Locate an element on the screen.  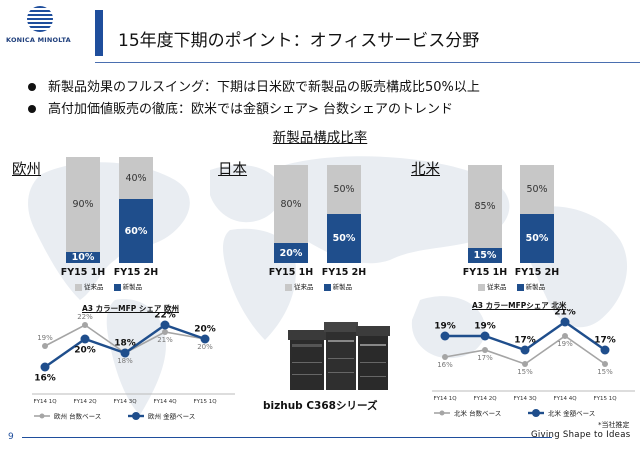
page-number: 9 is located at coordinates (11, 437).